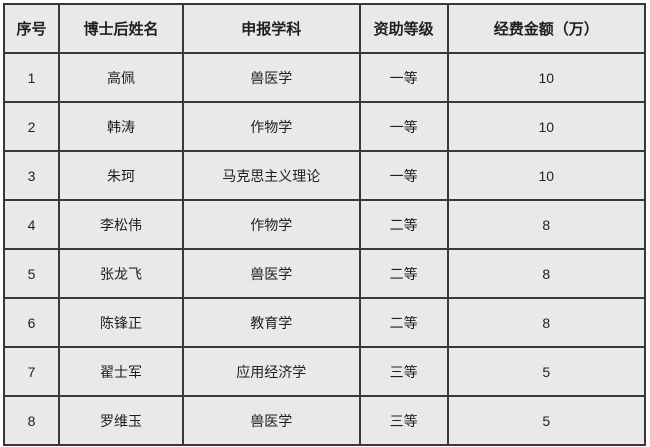 The height and width of the screenshot is (447, 650). What do you see at coordinates (546, 28) in the screenshot?
I see `header-funding-amount: 经费金额（万）` at bounding box center [546, 28].